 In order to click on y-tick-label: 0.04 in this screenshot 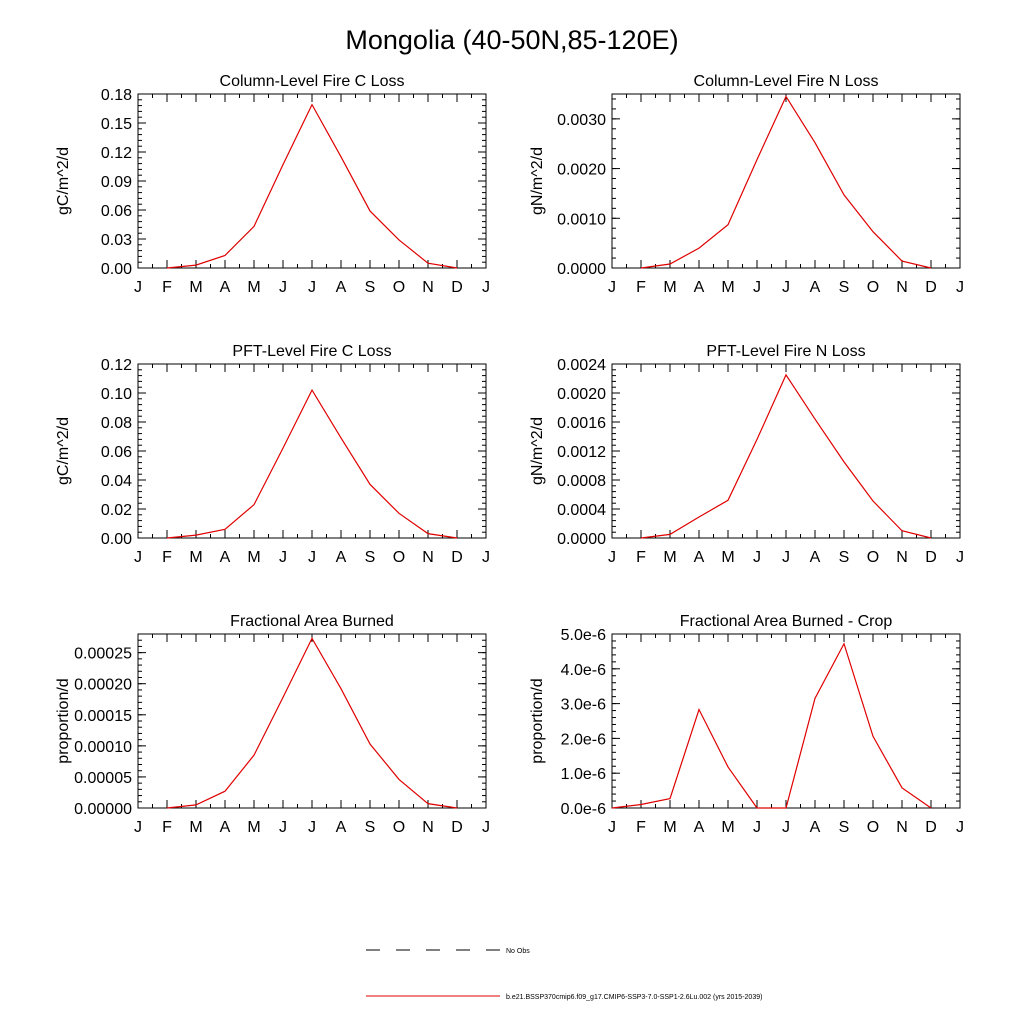, I will do `click(116, 481)`.